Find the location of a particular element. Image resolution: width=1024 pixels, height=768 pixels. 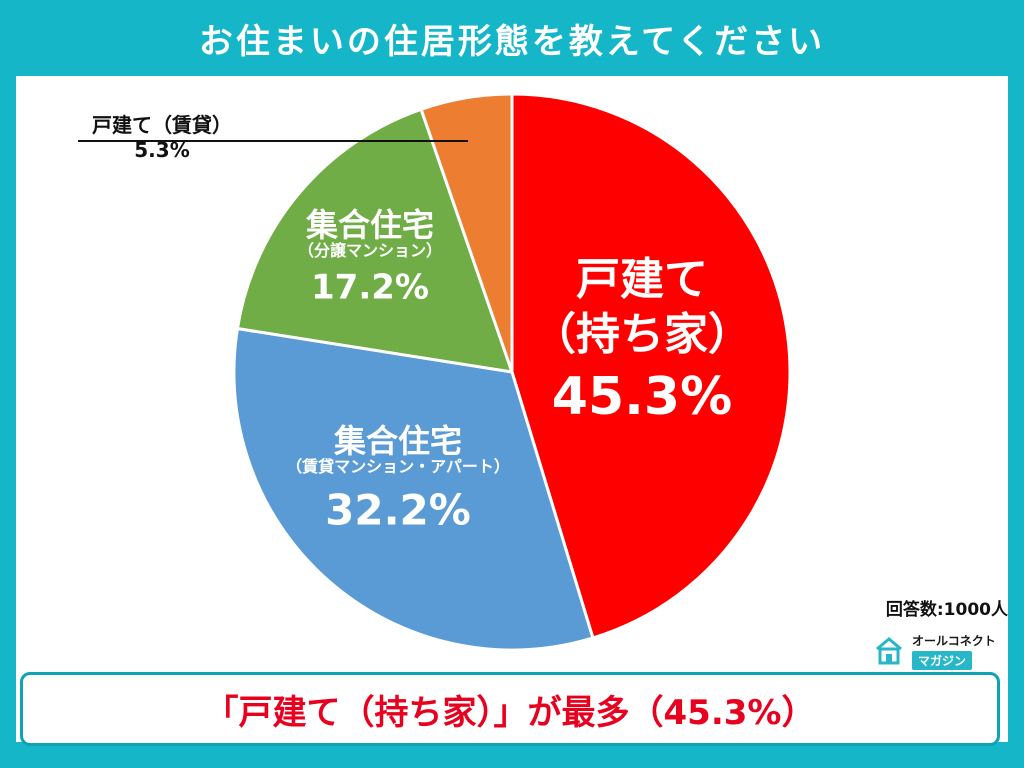

conclusion-box: 「戸建て（持ち家）」が最多（45.3%） is located at coordinates (510, 709).